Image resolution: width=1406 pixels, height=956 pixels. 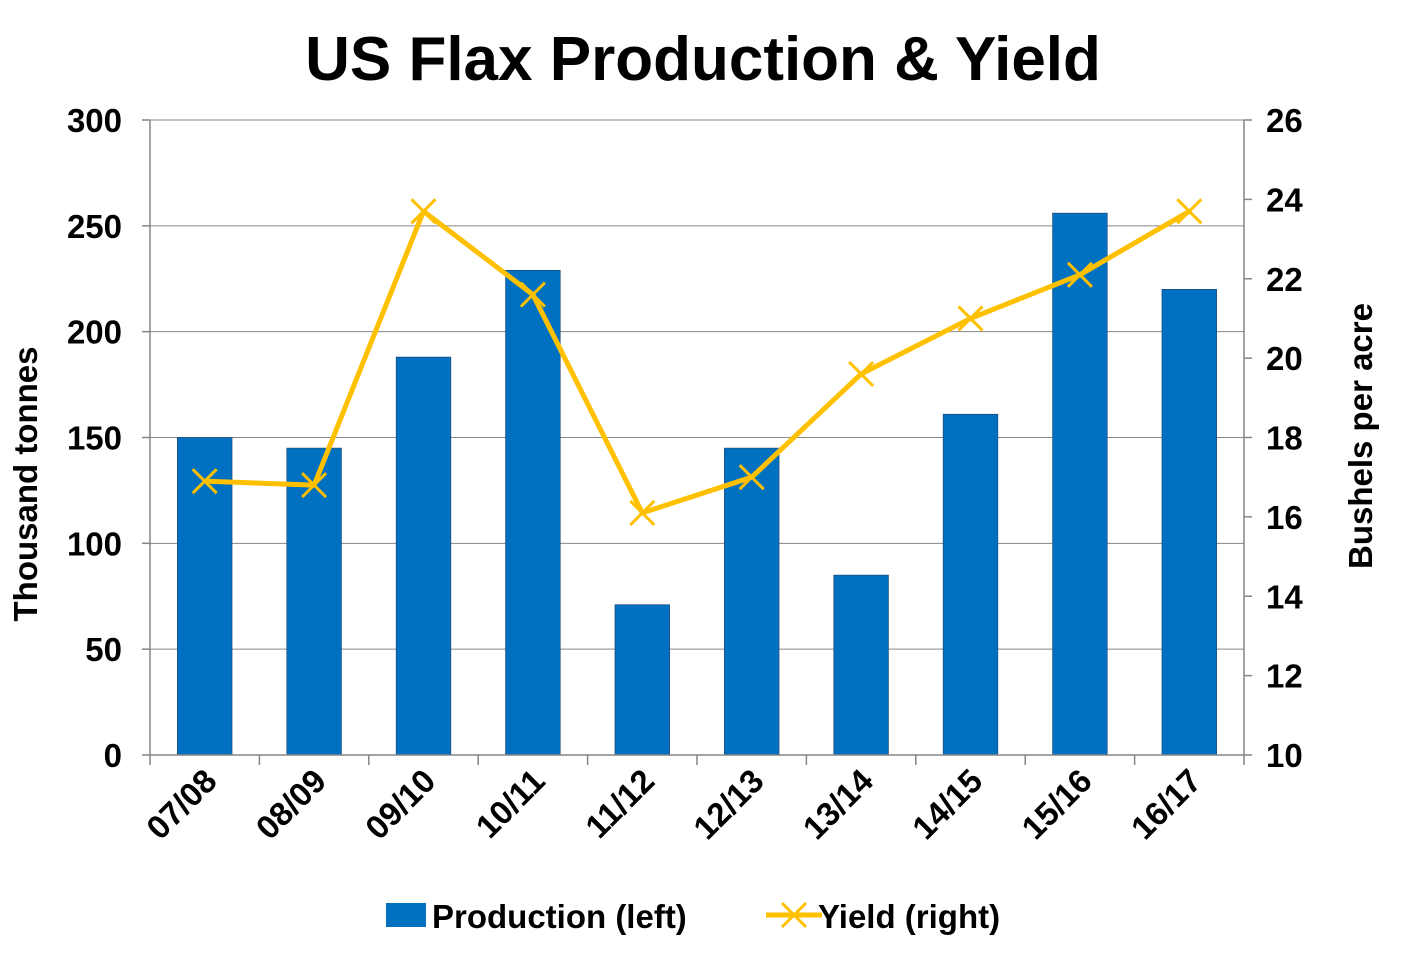 What do you see at coordinates (94, 120) in the screenshot?
I see `left-tick-label: 300` at bounding box center [94, 120].